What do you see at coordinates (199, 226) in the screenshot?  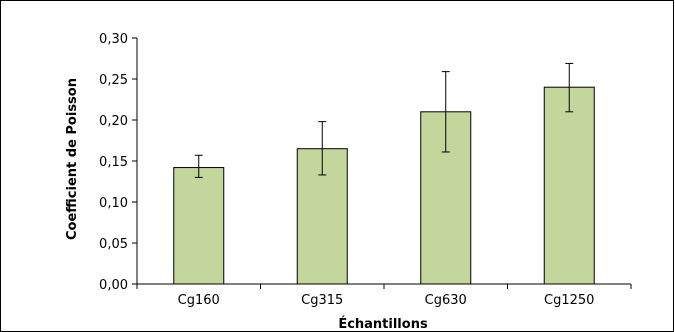 I see `bar-cg160` at bounding box center [199, 226].